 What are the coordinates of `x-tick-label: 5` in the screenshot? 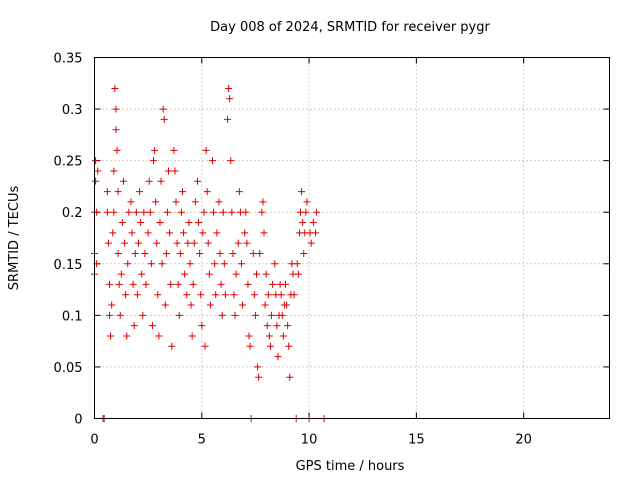 It's located at (202, 440).